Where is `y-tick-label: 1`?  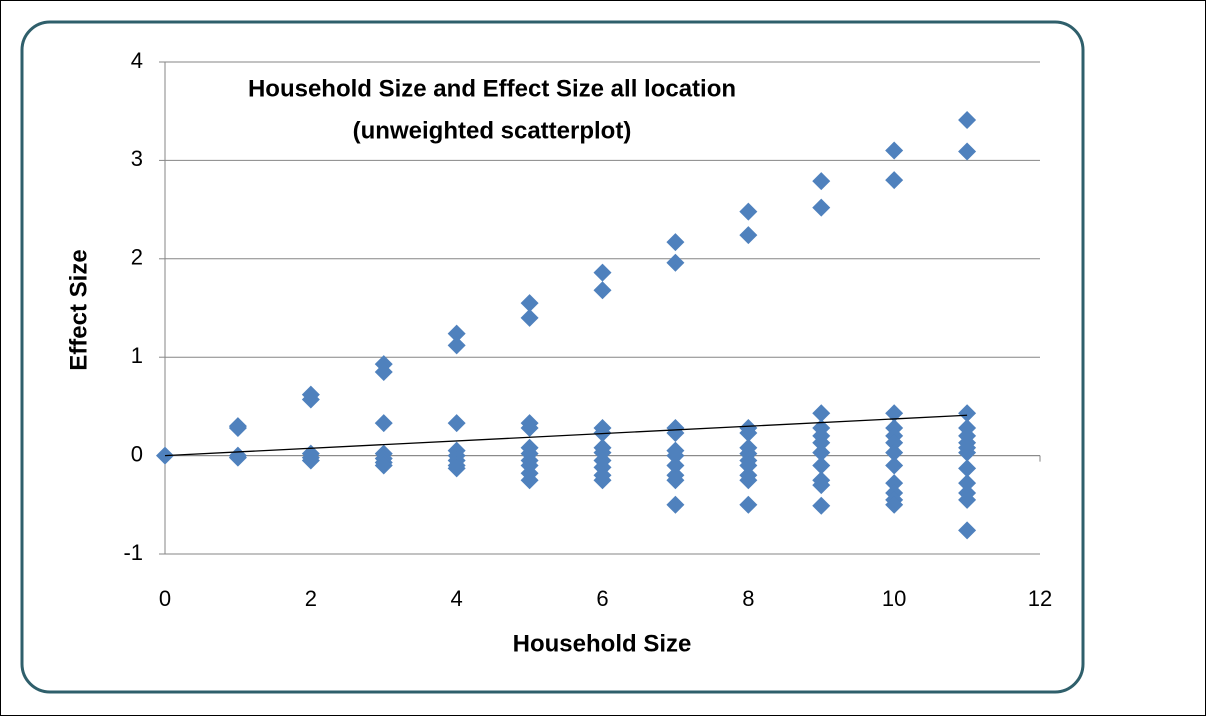 y-tick-label: 1 is located at coordinates (137, 355).